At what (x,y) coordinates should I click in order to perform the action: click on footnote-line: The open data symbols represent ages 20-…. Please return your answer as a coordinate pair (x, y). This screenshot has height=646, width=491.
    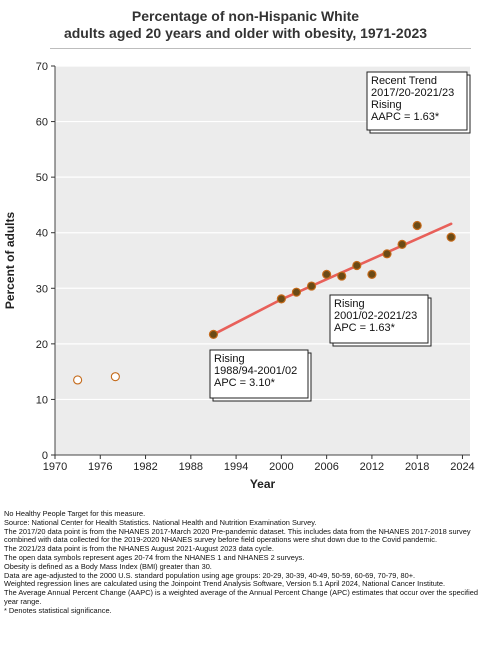
    Looking at the image, I should click on (154, 557).